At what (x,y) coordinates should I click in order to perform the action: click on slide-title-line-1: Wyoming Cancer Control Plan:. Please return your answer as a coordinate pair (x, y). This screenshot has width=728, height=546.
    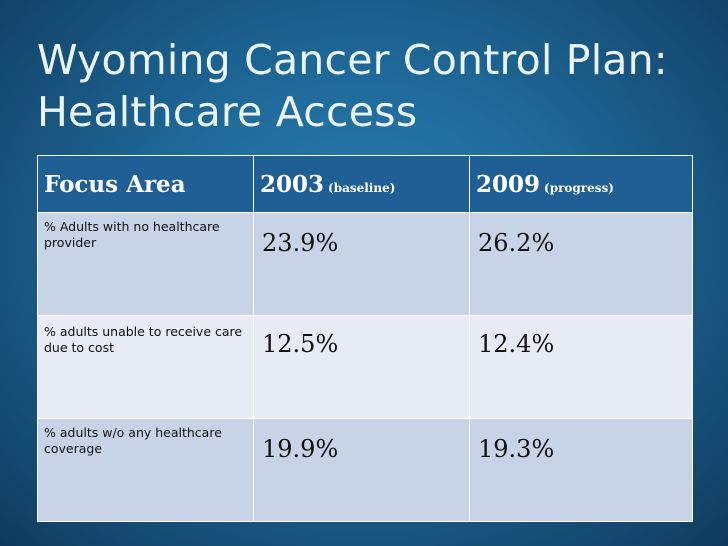
    Looking at the image, I should click on (352, 60).